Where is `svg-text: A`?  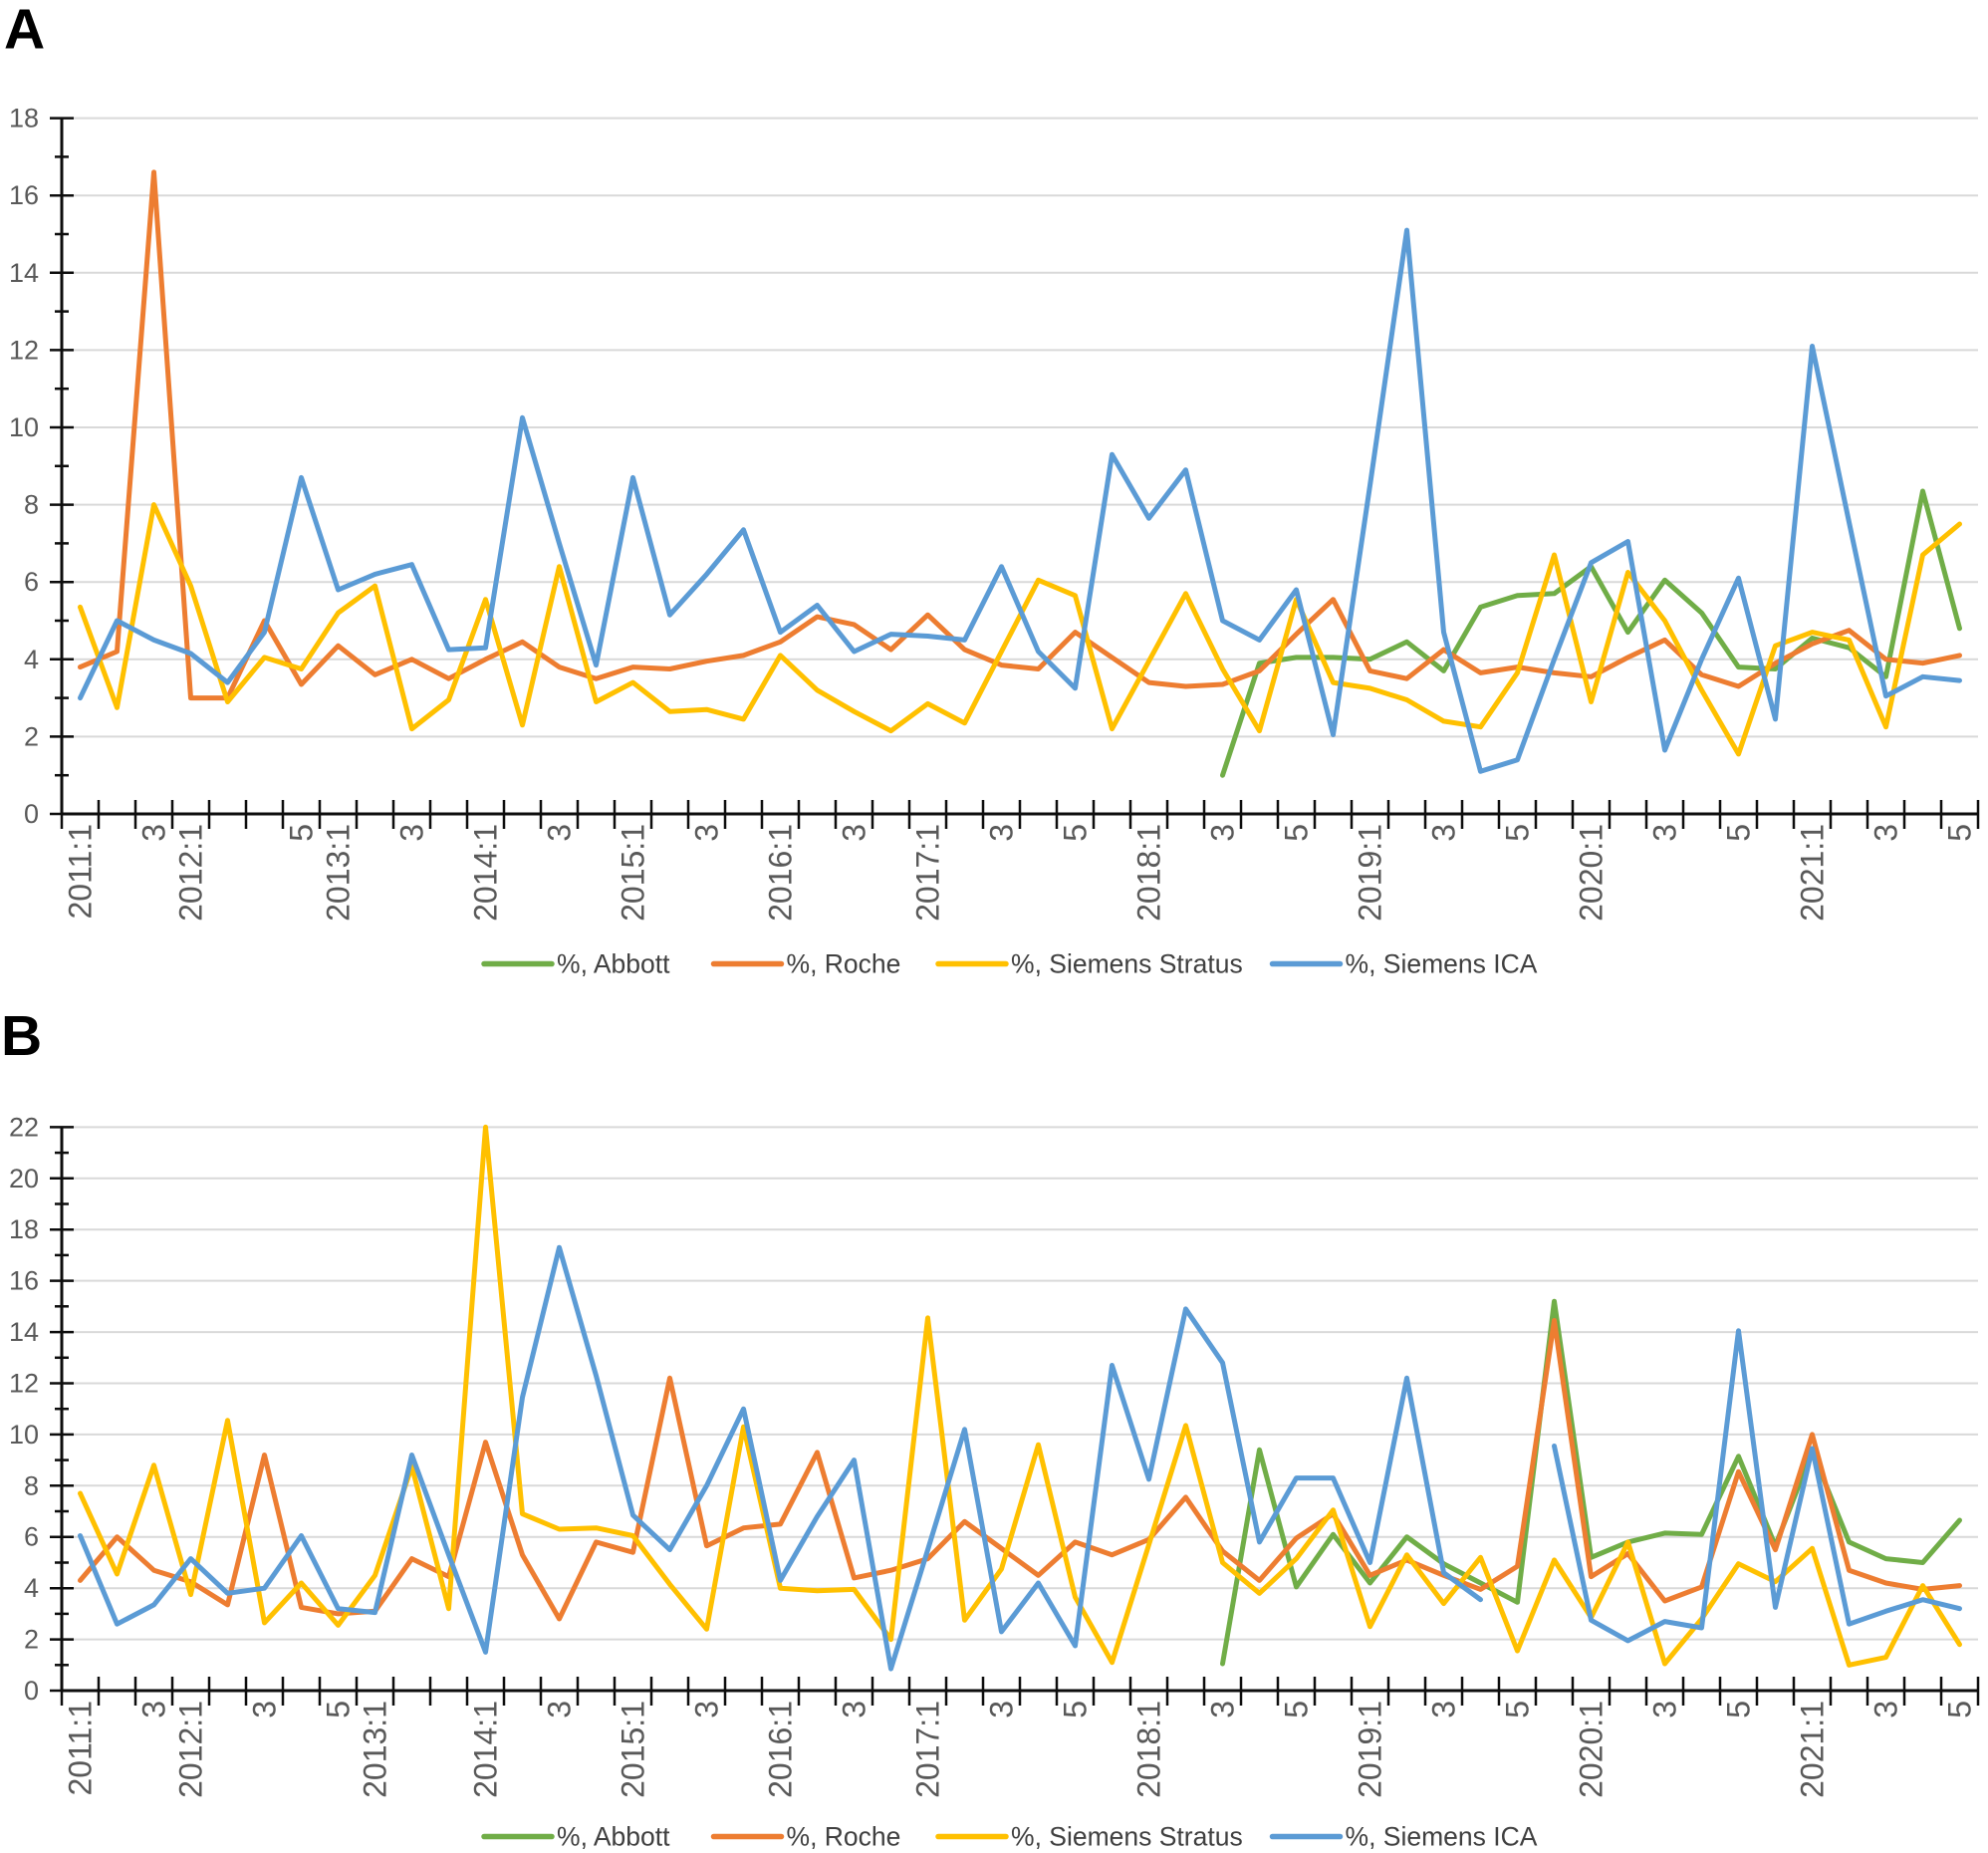
svg-text: A is located at coordinates (24, 31).